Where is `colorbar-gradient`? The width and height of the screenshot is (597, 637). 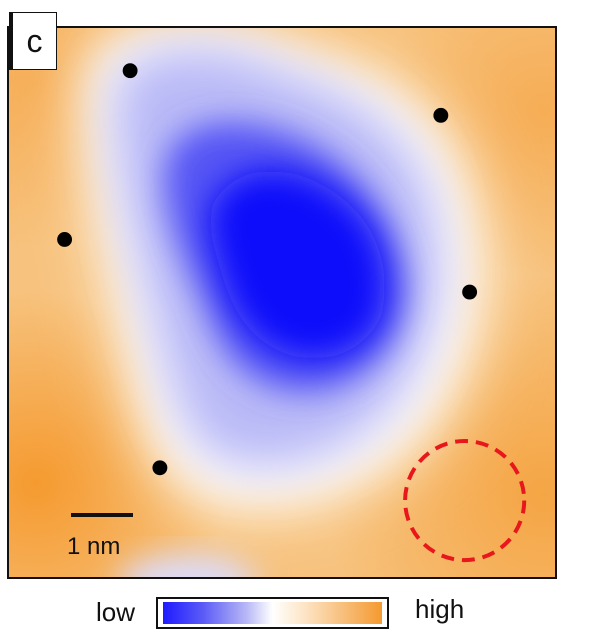
colorbar-gradient is located at coordinates (272, 613).